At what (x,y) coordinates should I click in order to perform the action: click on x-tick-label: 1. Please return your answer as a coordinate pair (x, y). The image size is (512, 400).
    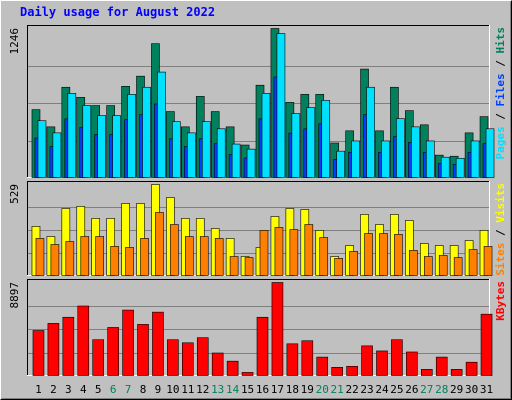
    Looking at the image, I should click on (38, 389).